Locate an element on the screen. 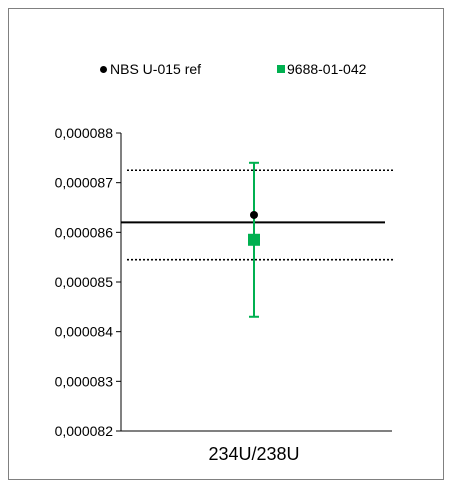  circle-marker-icon is located at coordinates (103, 69).